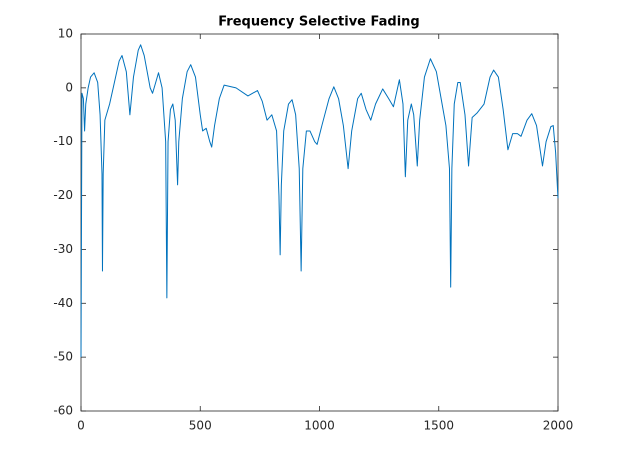 The height and width of the screenshot is (463, 617). I want to click on y-tick-label: 0, so click(69, 87).